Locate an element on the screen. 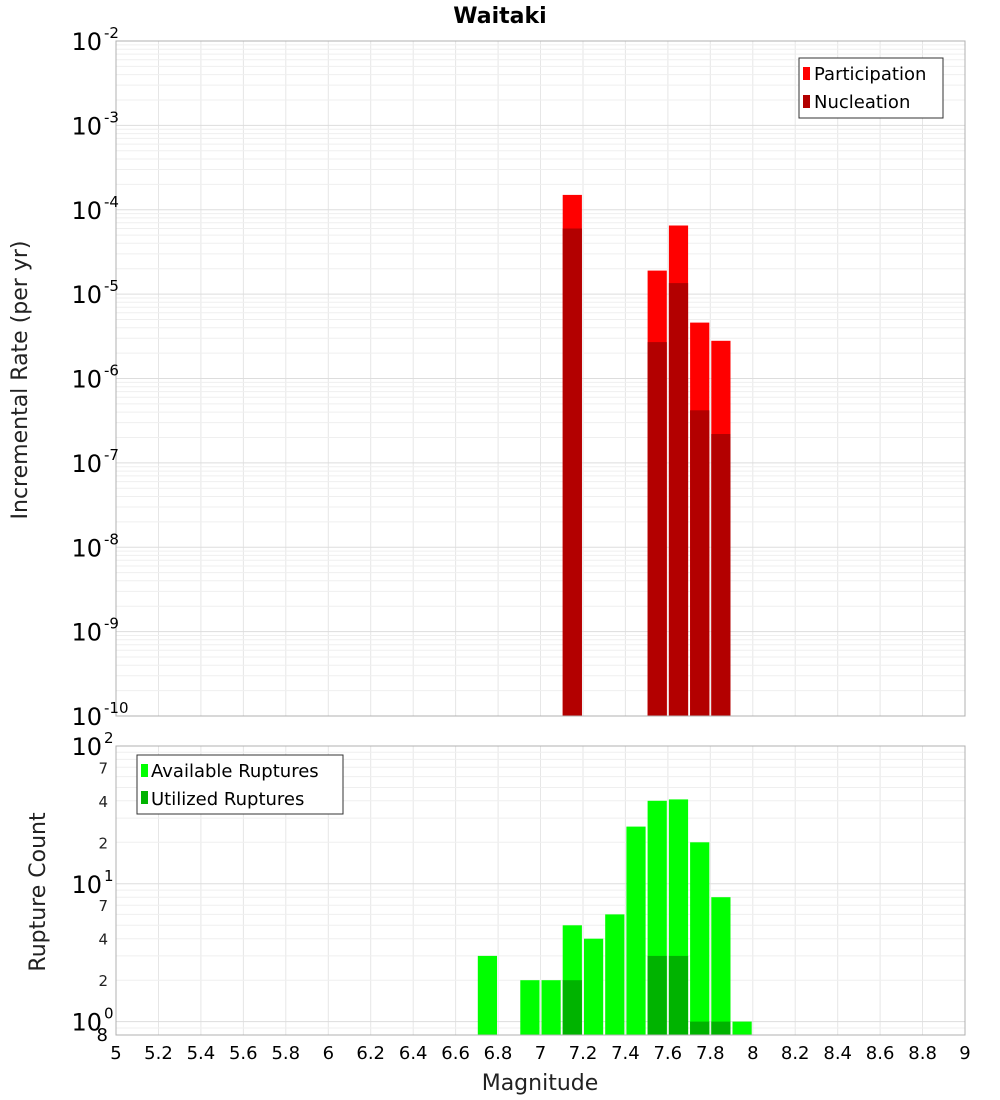 Image resolution: width=1000 pixels, height=1100 pixels. top-y-tick-exponent: -3 is located at coordinates (111, 117).